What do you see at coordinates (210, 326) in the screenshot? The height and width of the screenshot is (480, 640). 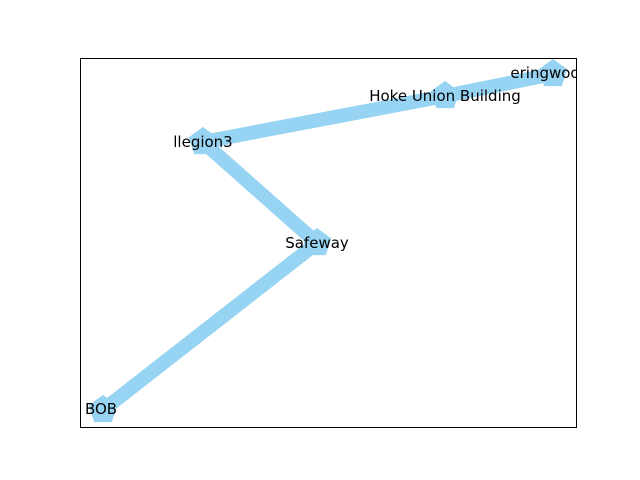 I see `edge-safeway-bob` at bounding box center [210, 326].